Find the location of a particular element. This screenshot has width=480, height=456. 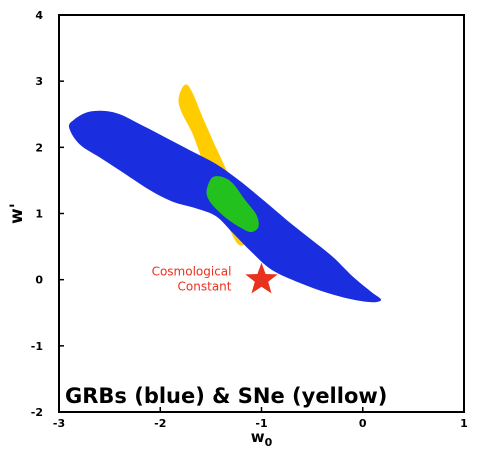

y-tick-label: -1 is located at coordinates (37, 346).